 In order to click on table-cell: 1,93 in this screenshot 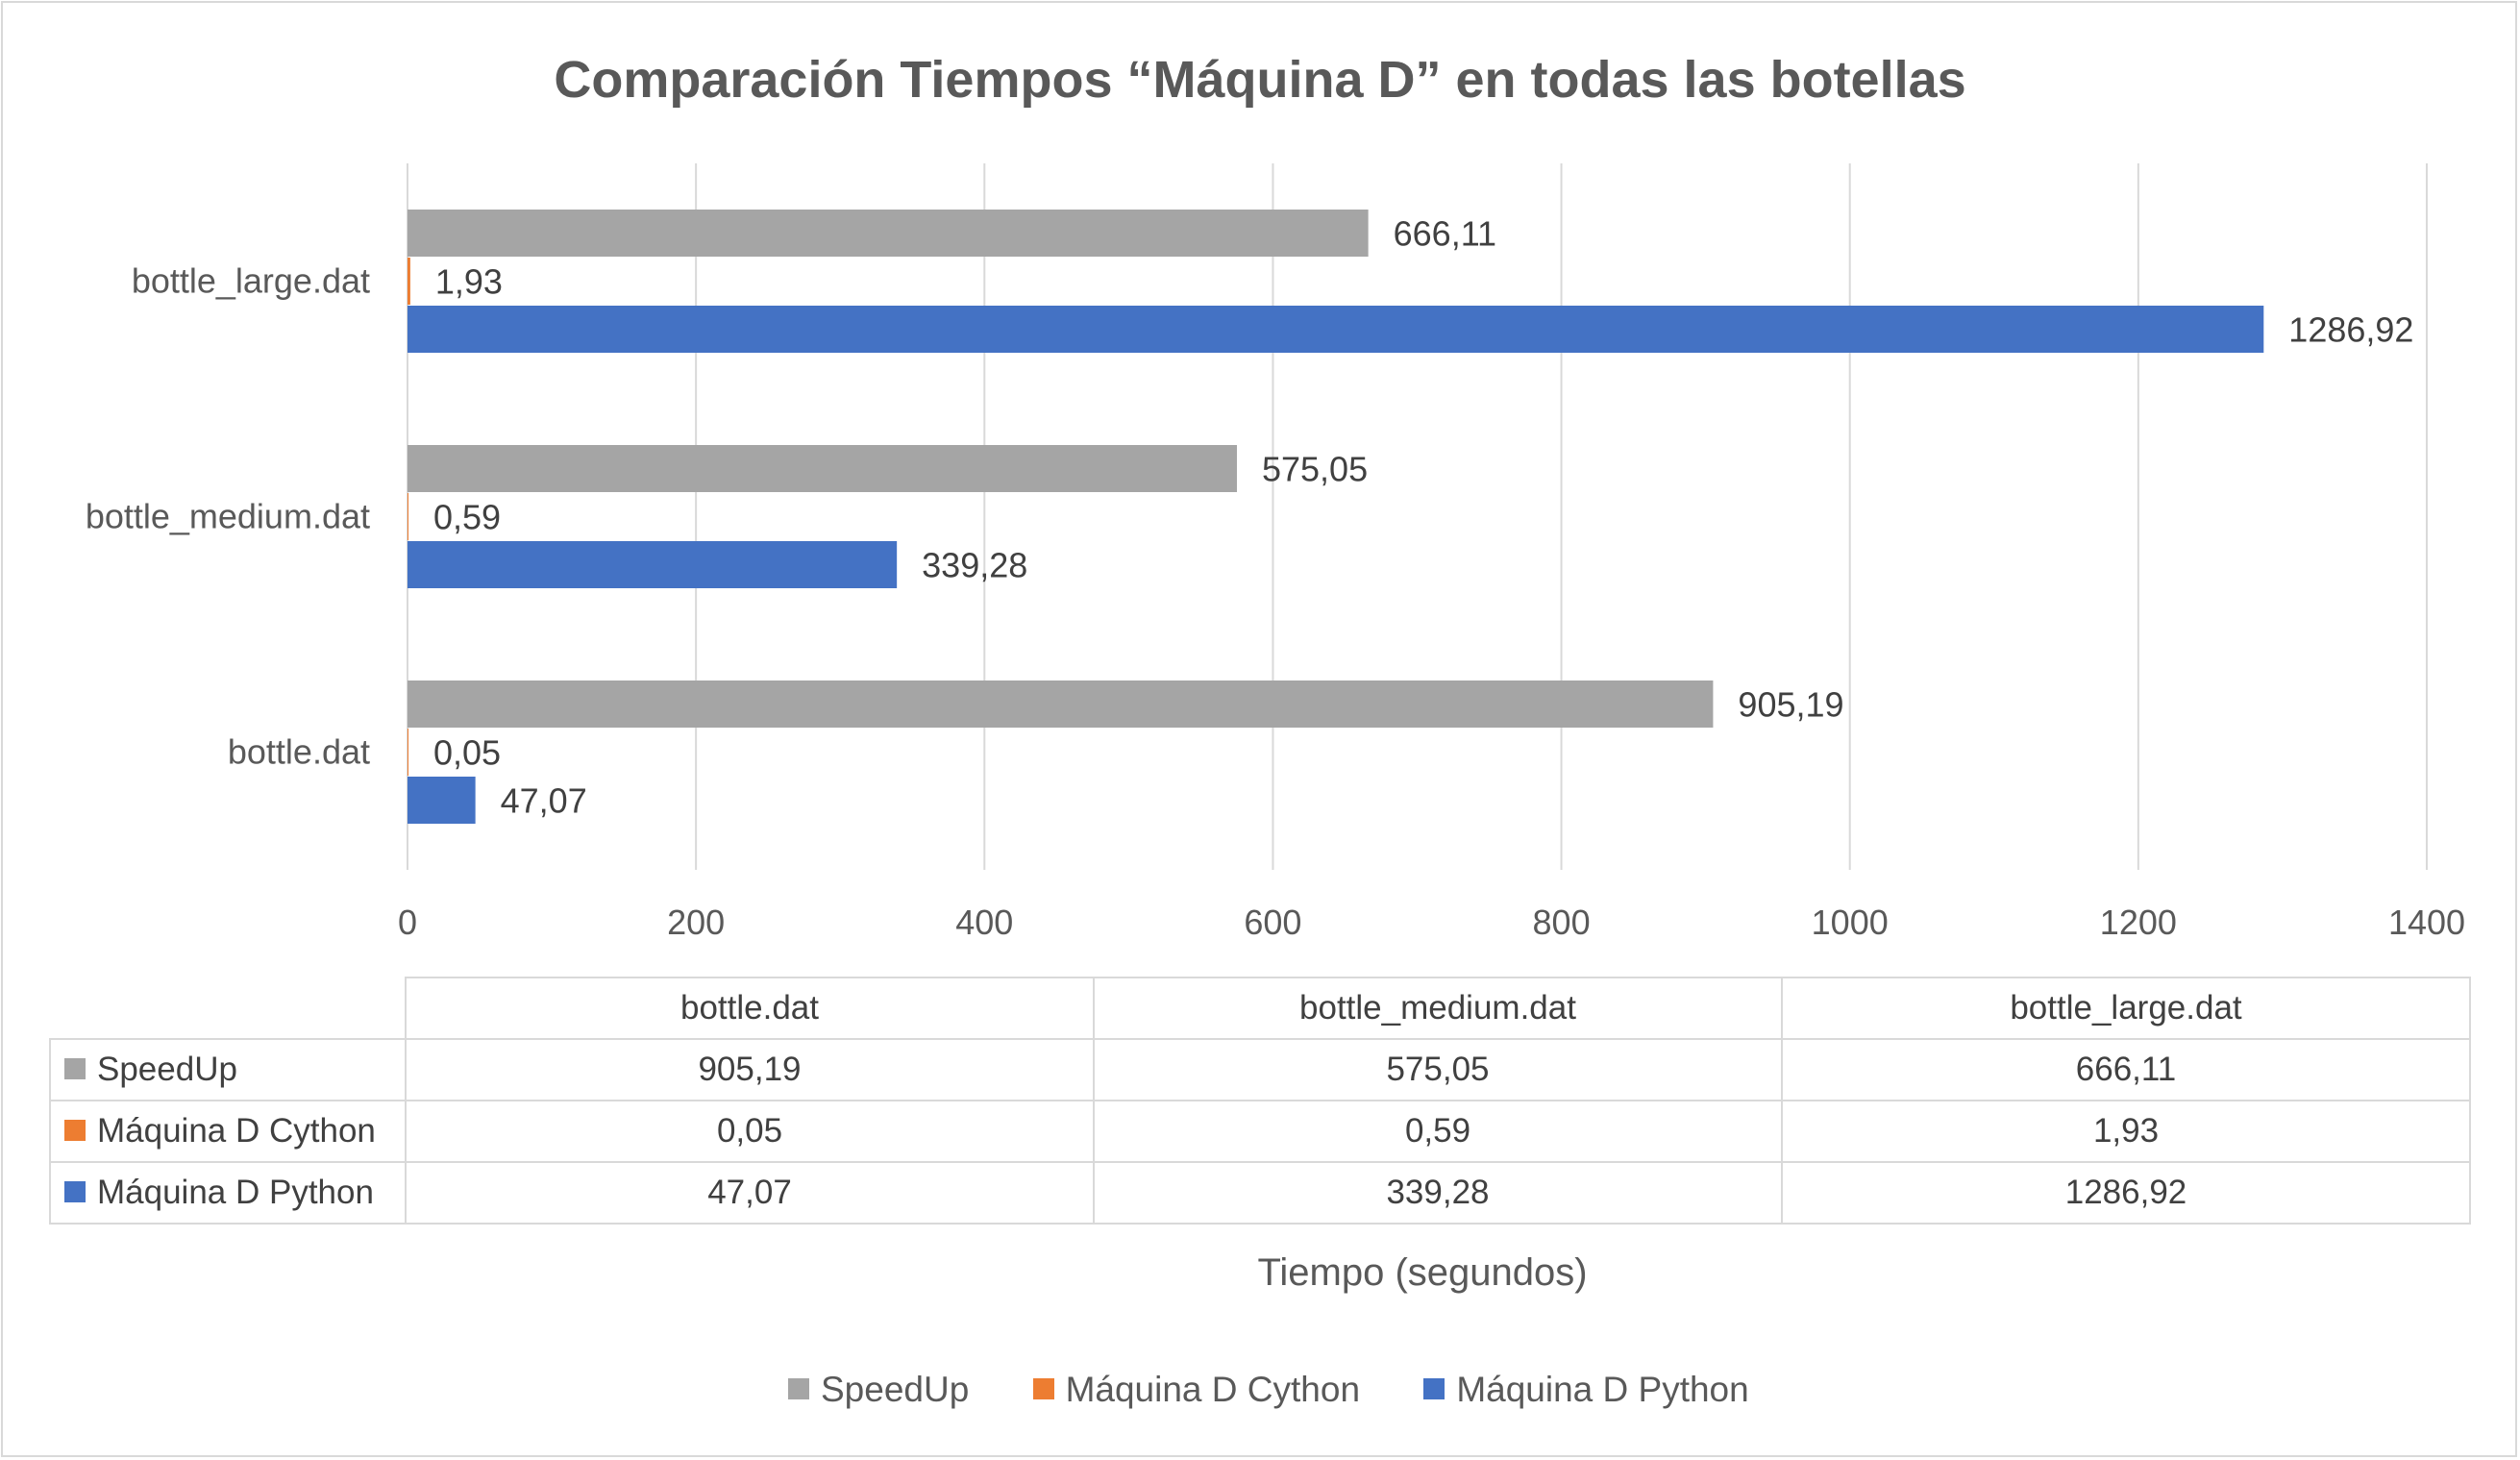, I will do `click(2126, 1131)`.